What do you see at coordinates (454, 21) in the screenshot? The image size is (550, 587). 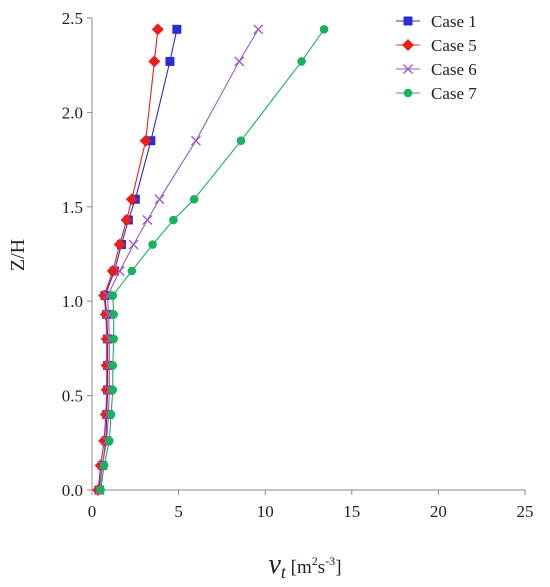 I see `legend-label: Case 1` at bounding box center [454, 21].